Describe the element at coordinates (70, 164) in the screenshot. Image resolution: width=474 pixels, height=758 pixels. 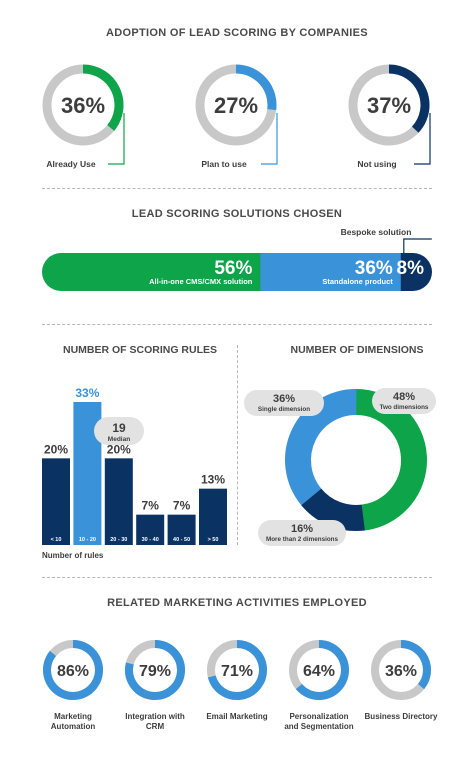
I see `adoption-label-0: Already Use` at that location.